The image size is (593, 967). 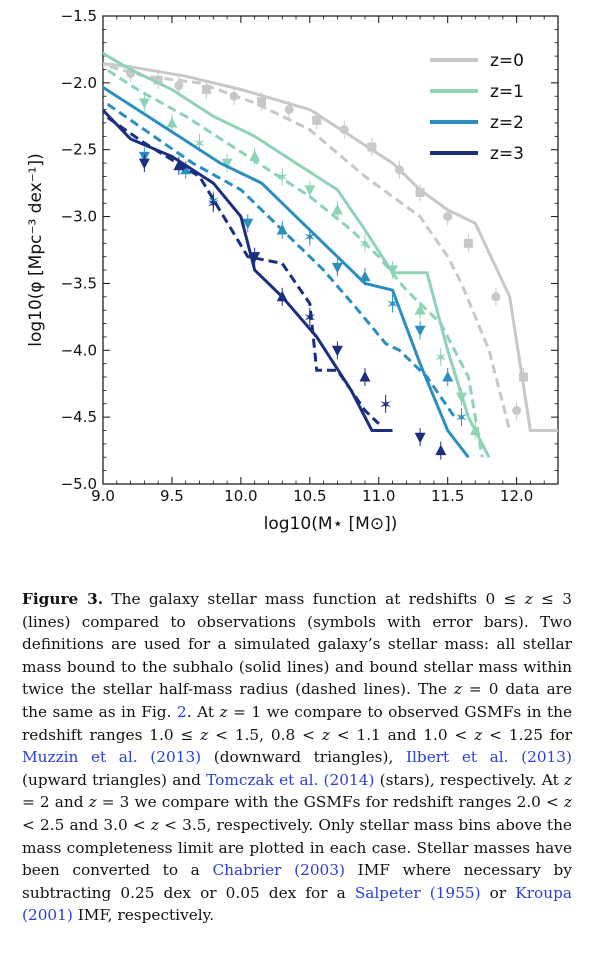 I want to click on caption-text: (upward triangles) and, so click(x=114, y=779).